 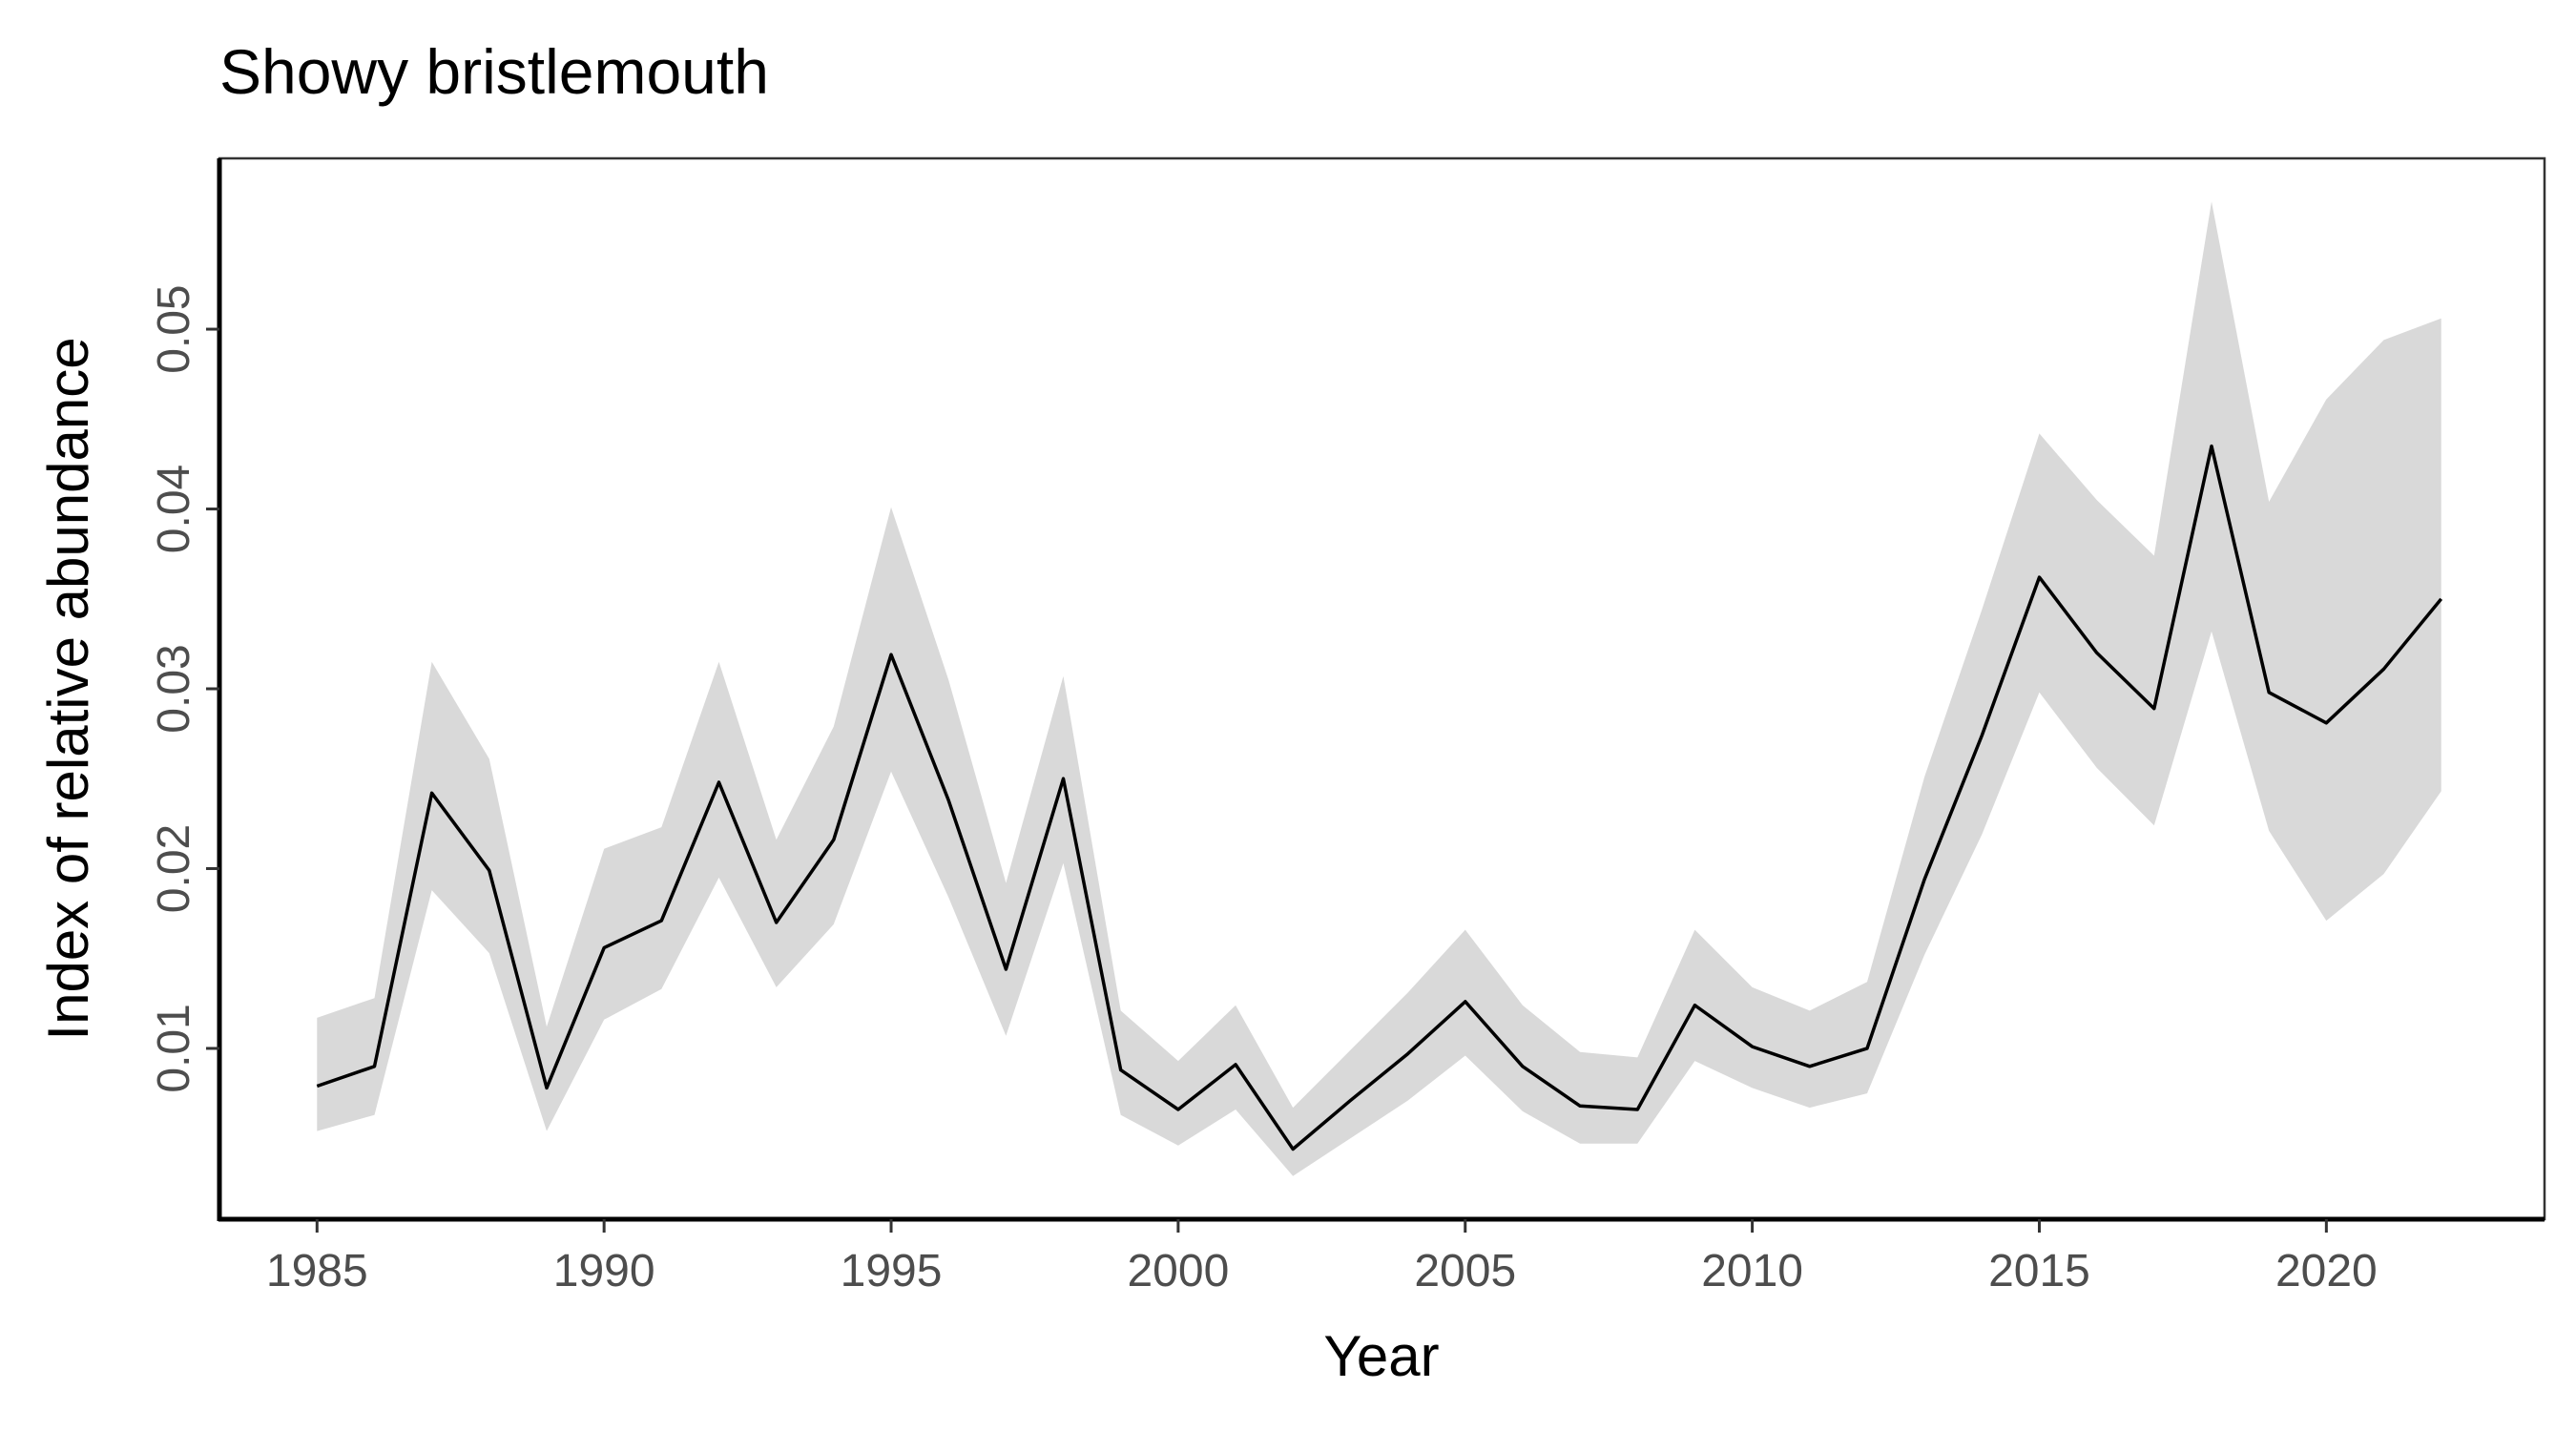 I want to click on x-tick-label: 1990, so click(x=604, y=1271).